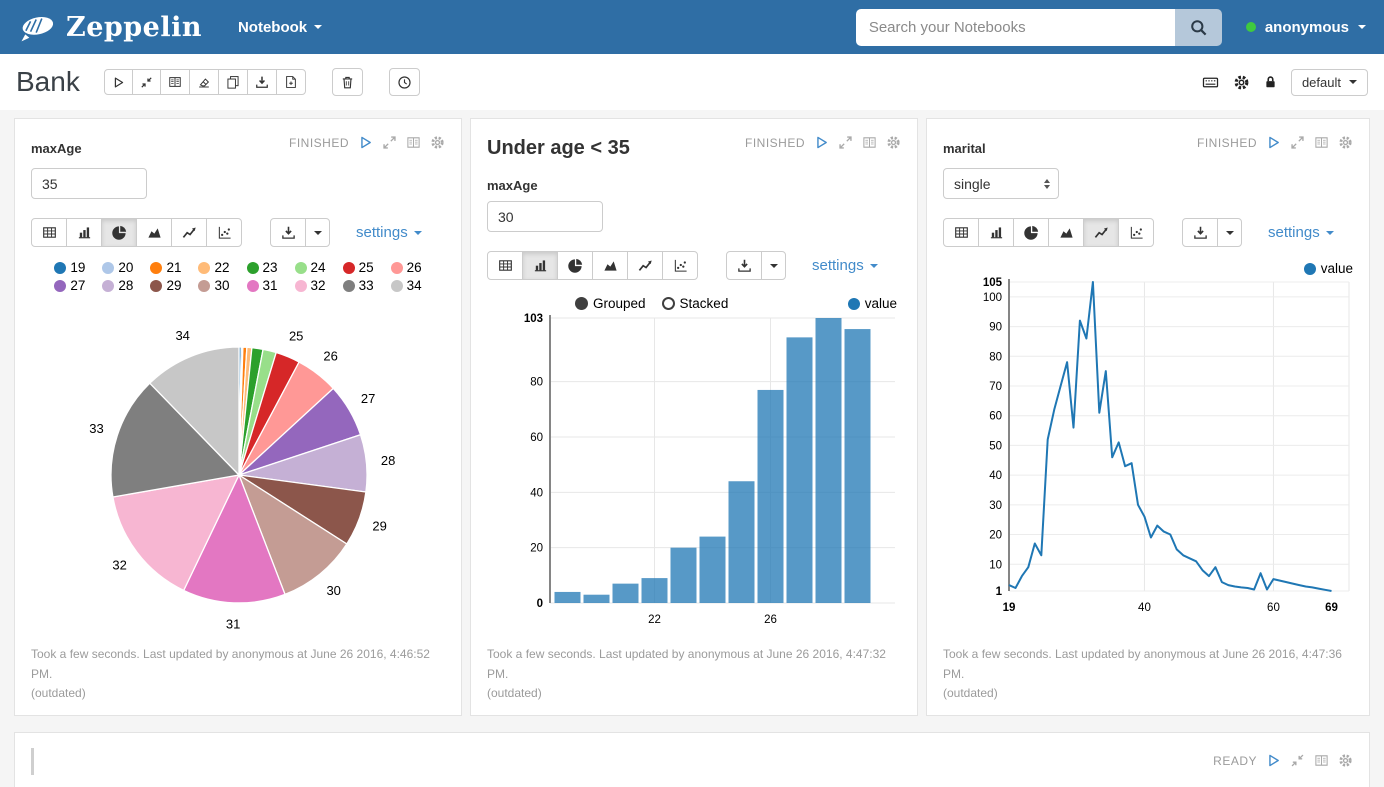 Image resolution: width=1384 pixels, height=787 pixels. Describe the element at coordinates (1353, 82) in the screenshot. I see `chevron-down-icon` at that location.